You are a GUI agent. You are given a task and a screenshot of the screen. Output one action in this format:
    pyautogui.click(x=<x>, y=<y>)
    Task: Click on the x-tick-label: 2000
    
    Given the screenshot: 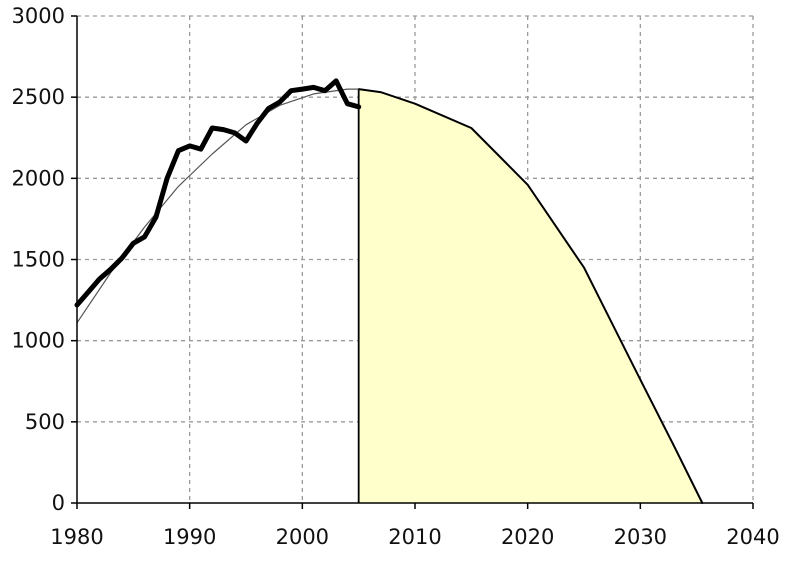 What is the action you would take?
    pyautogui.click(x=302, y=537)
    